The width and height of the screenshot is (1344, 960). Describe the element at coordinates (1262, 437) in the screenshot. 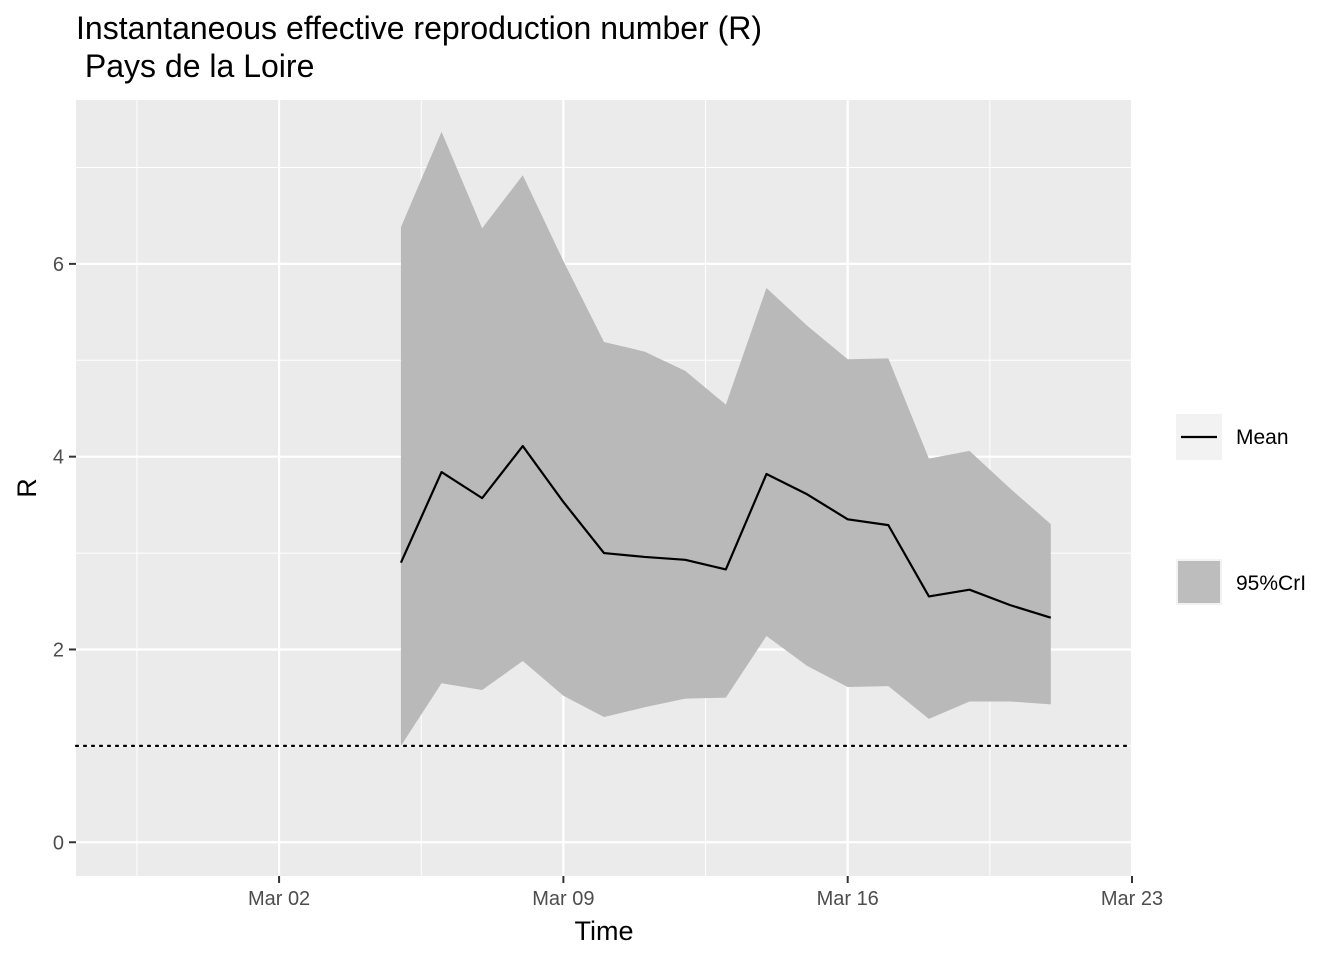

I see `legend-label-mean: Mean` at that location.